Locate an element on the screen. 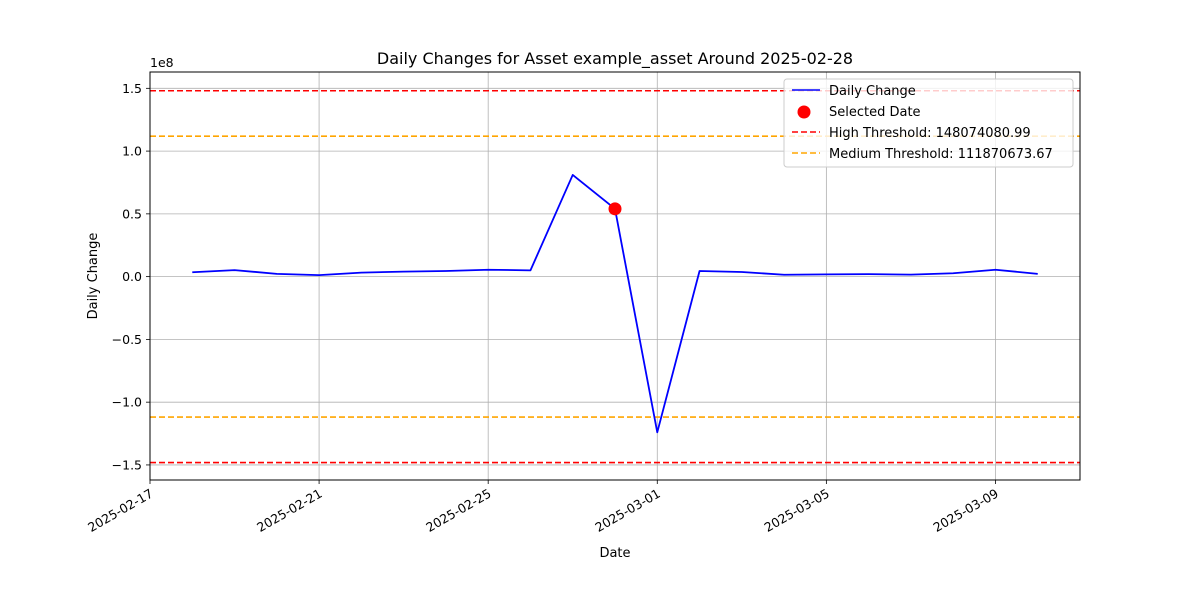 This screenshot has width=1200, height=600. legend-entry-daily-change: Daily Change is located at coordinates (854, 91).